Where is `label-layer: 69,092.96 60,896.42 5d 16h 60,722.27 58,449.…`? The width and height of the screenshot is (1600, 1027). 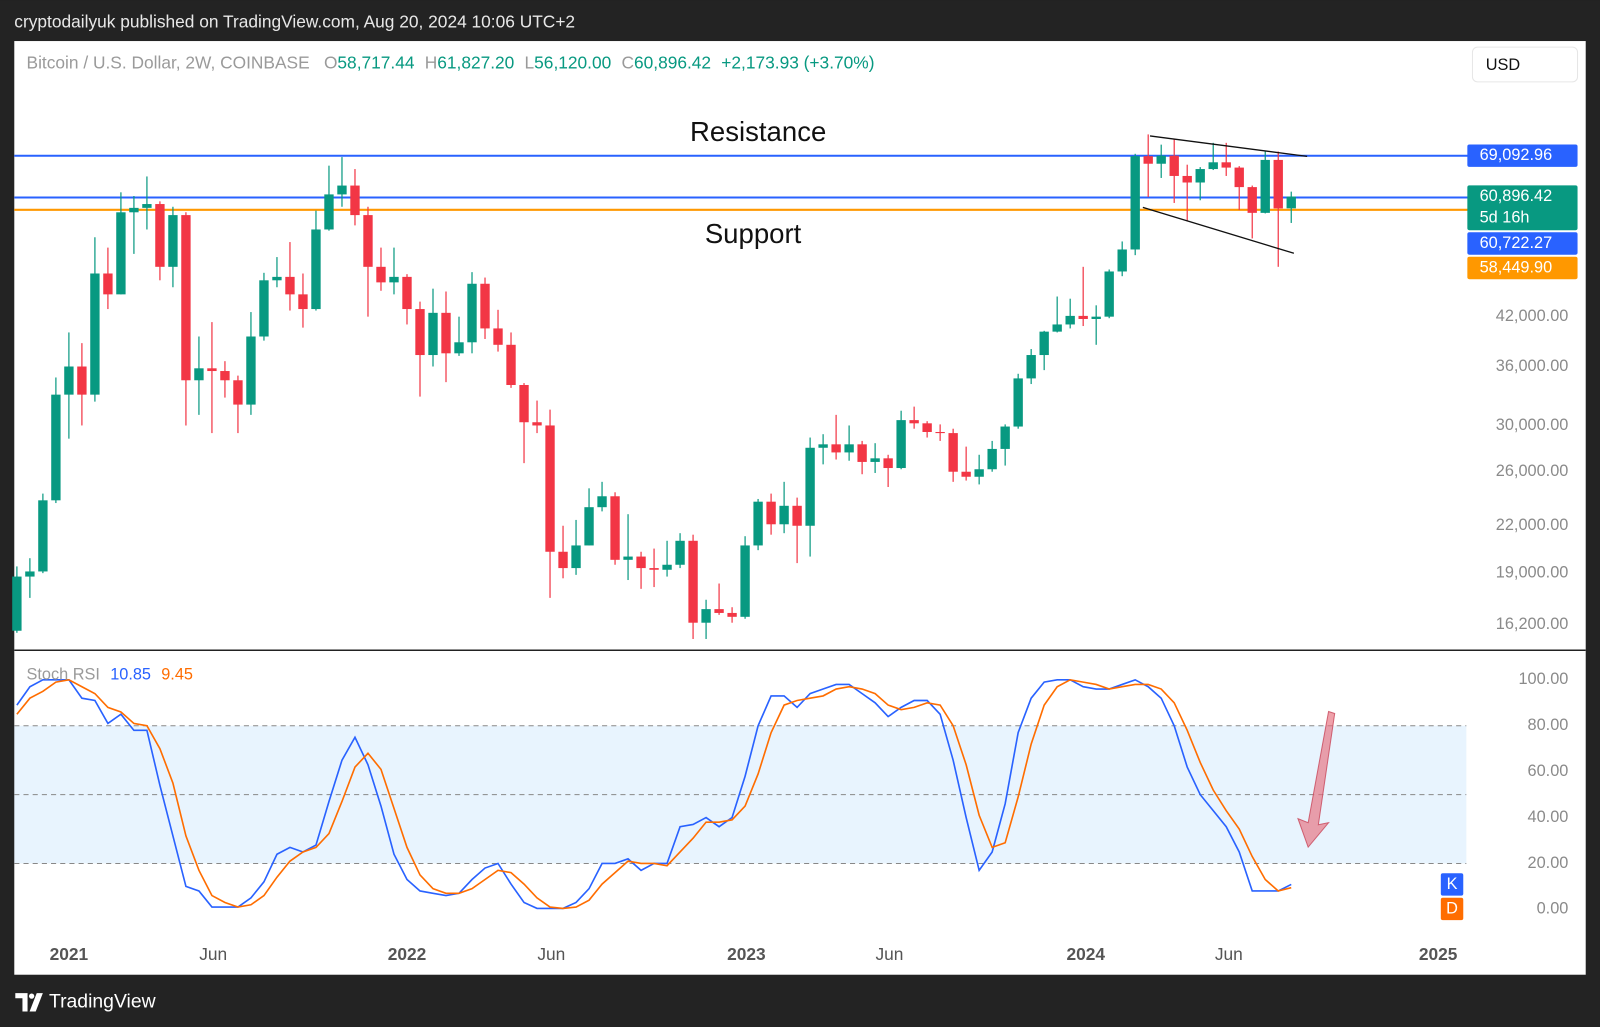 label-layer: 69,092.96 60,896.42 5d 16h 60,722.27 58,449.… is located at coordinates (1509, 532).